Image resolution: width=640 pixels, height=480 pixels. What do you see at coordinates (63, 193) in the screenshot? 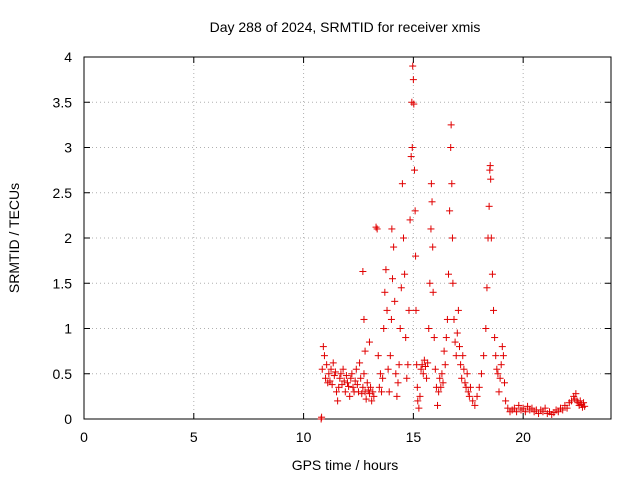
I see `y-tick-label: 2.5` at bounding box center [63, 193].